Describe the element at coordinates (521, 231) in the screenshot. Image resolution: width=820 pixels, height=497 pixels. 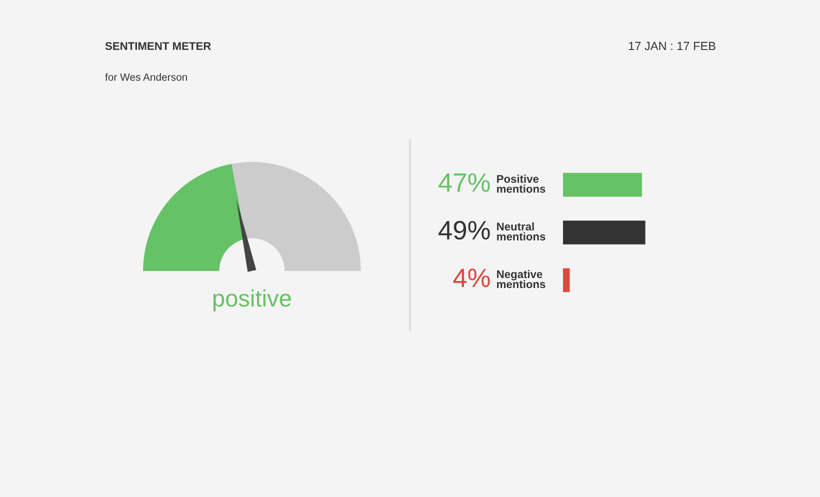
I see `y-tick-label: Neutral mentions` at that location.